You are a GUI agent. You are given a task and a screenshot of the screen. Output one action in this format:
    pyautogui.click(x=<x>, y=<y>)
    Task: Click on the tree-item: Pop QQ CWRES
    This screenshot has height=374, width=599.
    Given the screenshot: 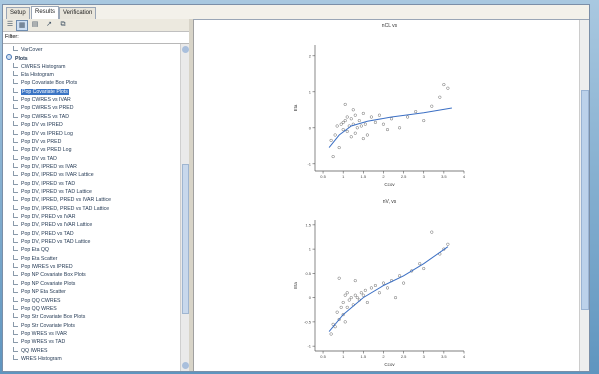 What is the action you would take?
    pyautogui.click(x=37, y=300)
    